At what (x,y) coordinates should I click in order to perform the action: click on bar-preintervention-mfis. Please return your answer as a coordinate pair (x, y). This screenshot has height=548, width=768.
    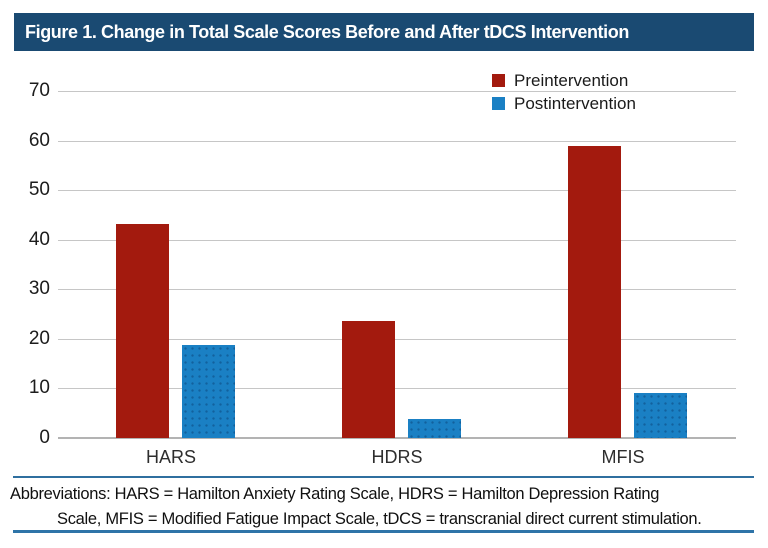
    Looking at the image, I should click on (594, 292).